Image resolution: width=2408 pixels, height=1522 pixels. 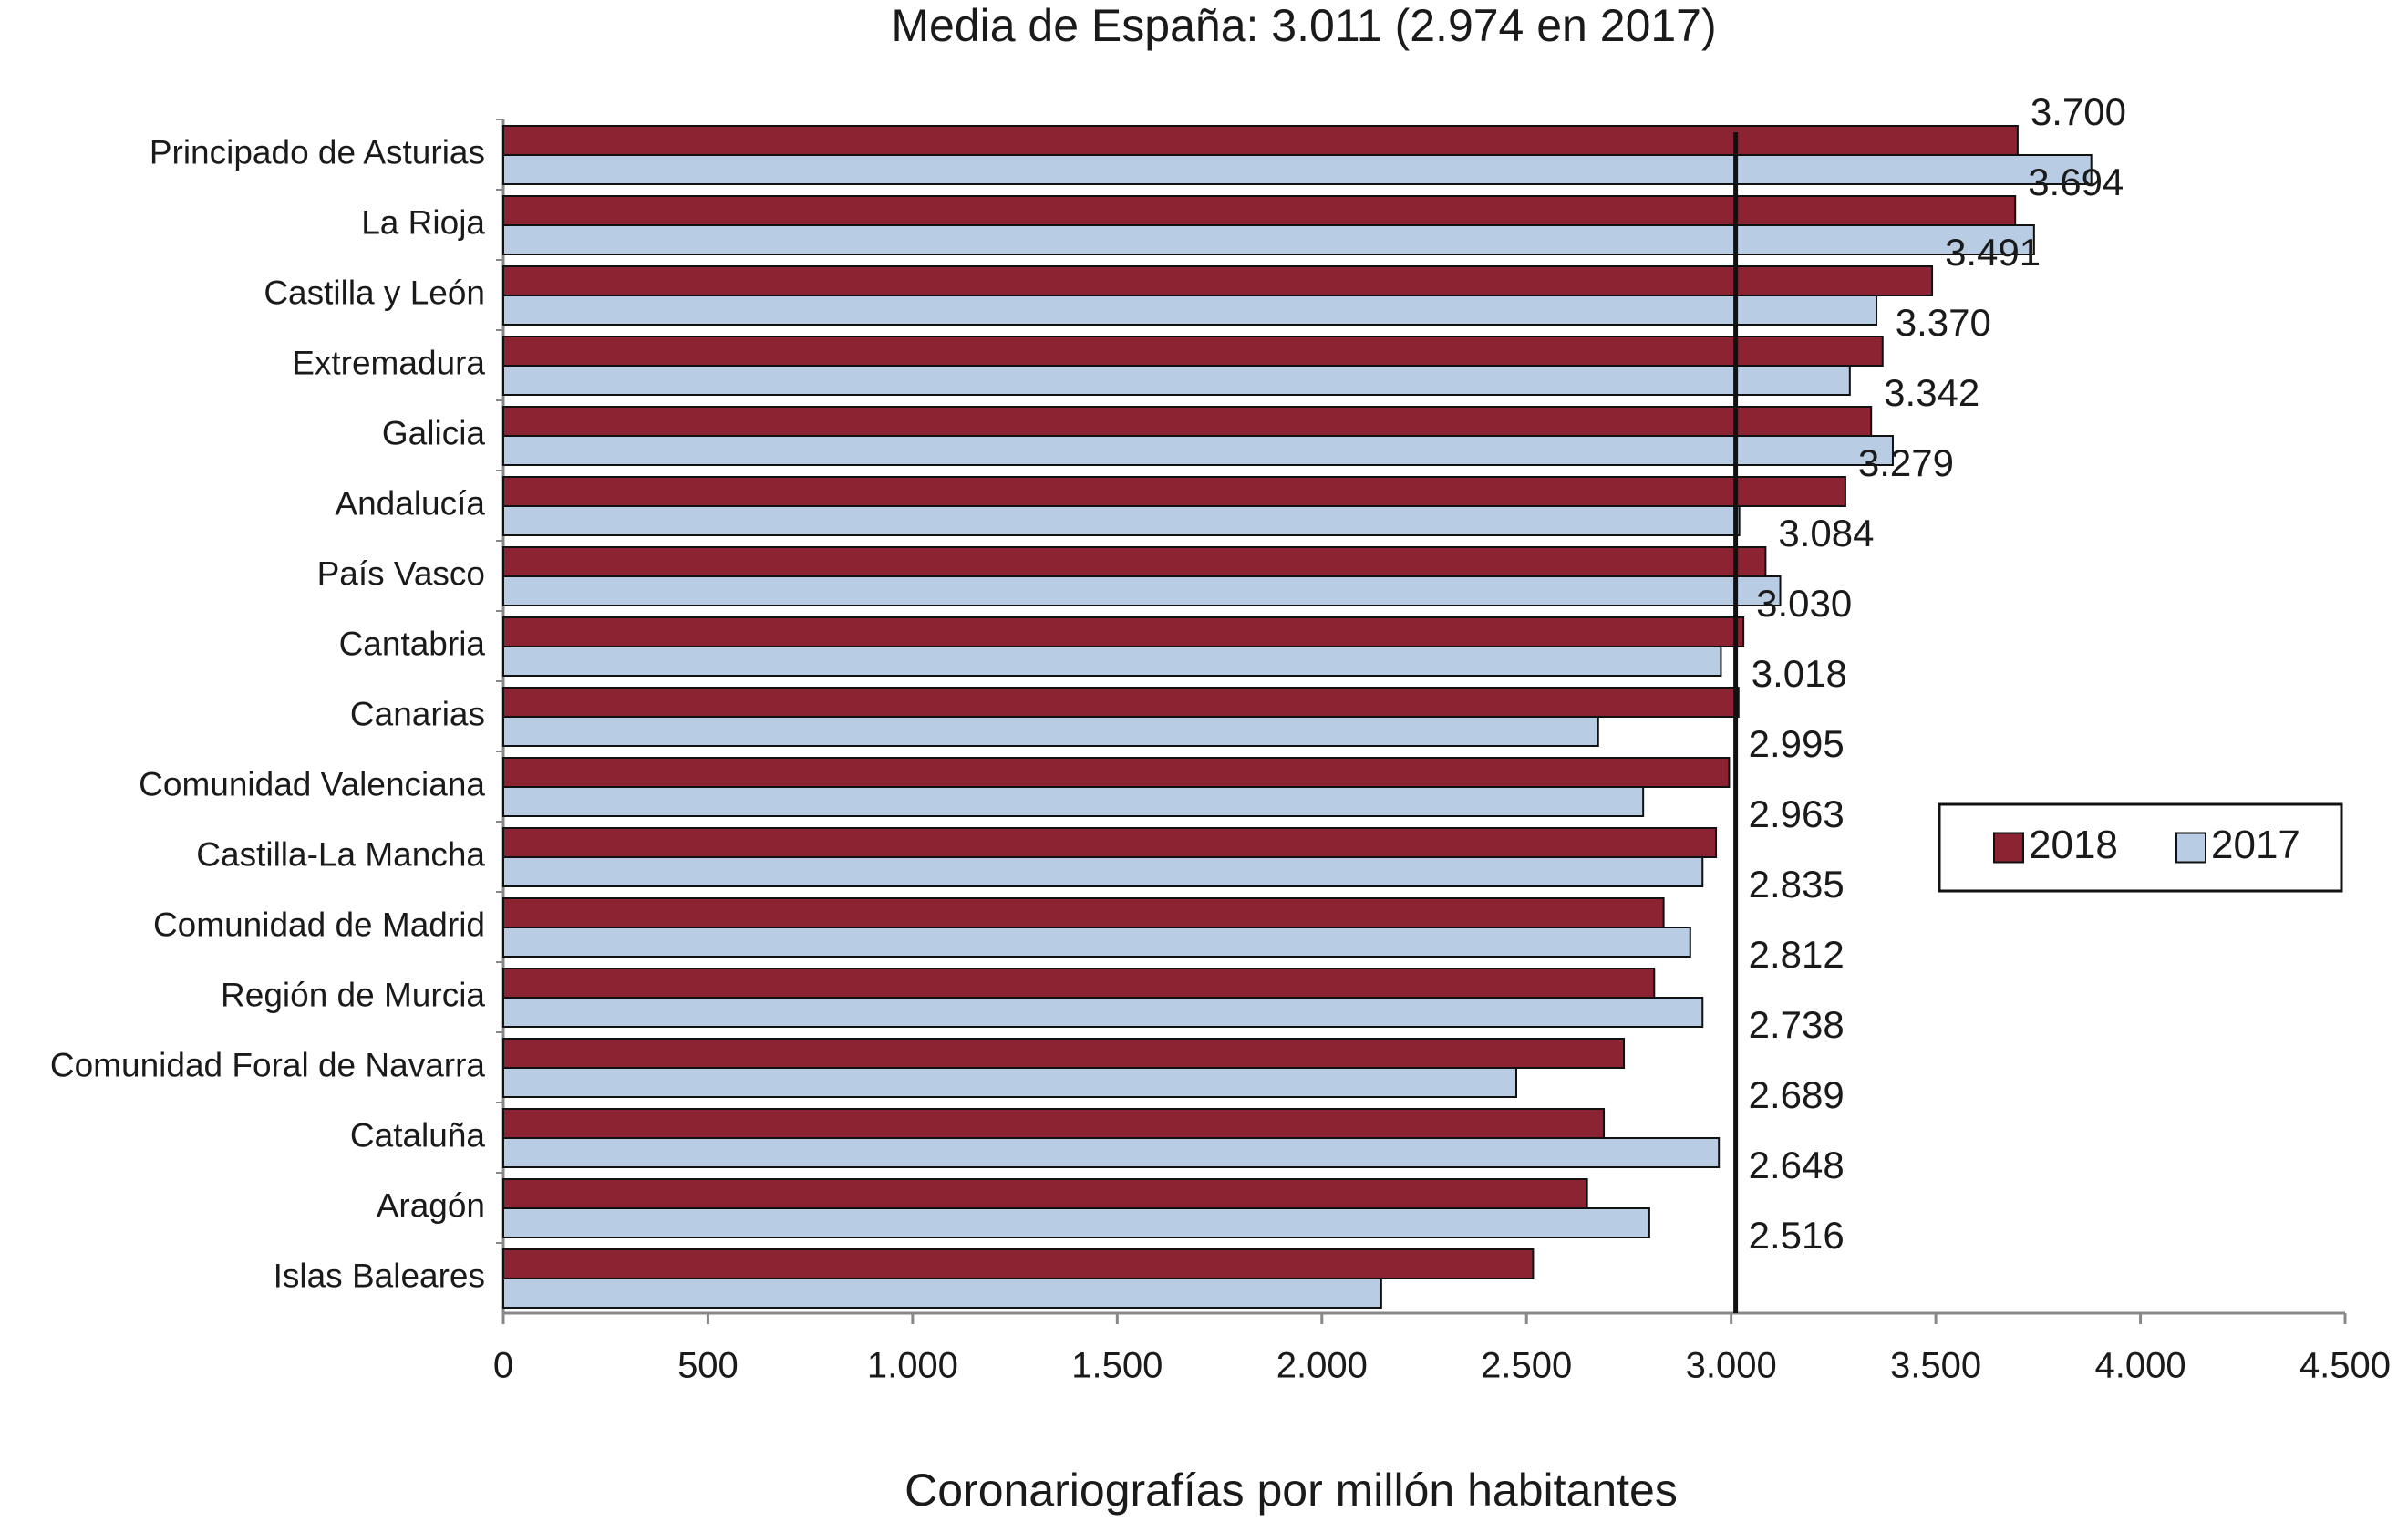 I want to click on category-label: Canarias, so click(x=417, y=713).